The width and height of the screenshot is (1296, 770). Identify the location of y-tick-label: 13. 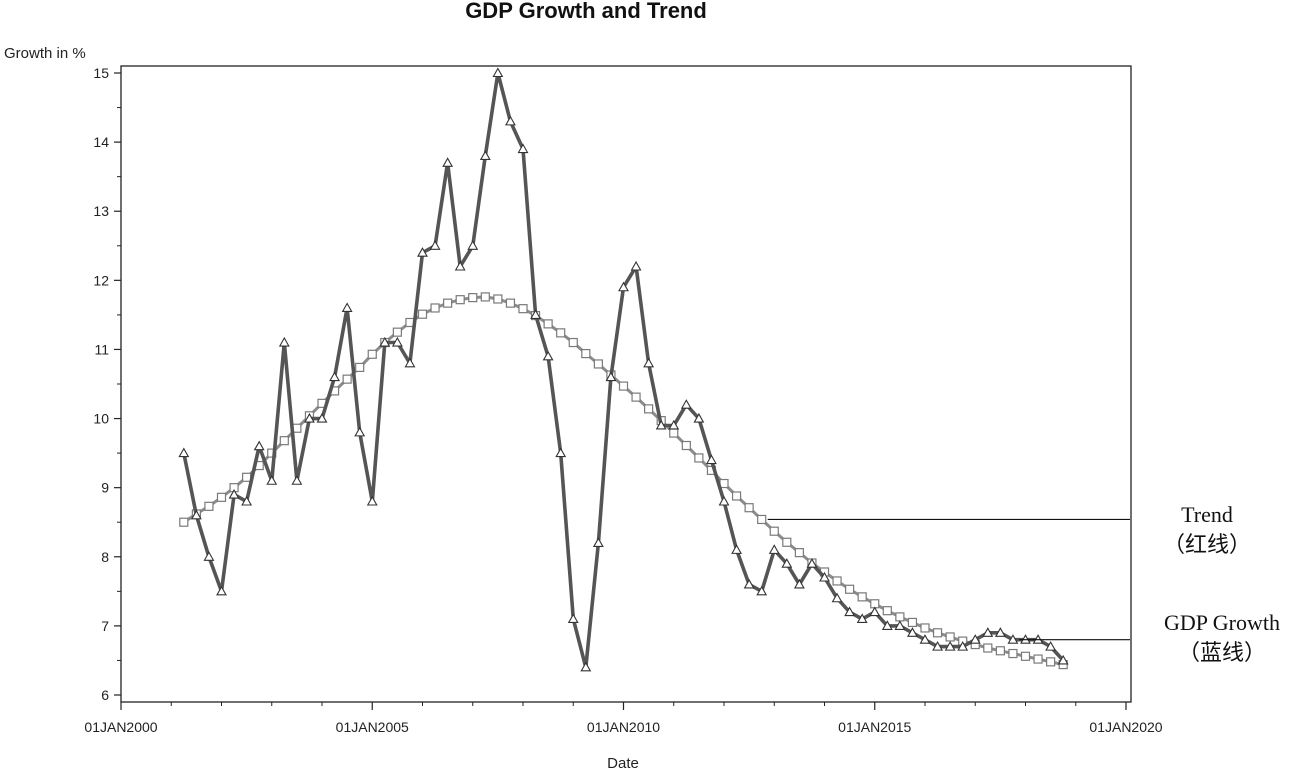
(101, 211).